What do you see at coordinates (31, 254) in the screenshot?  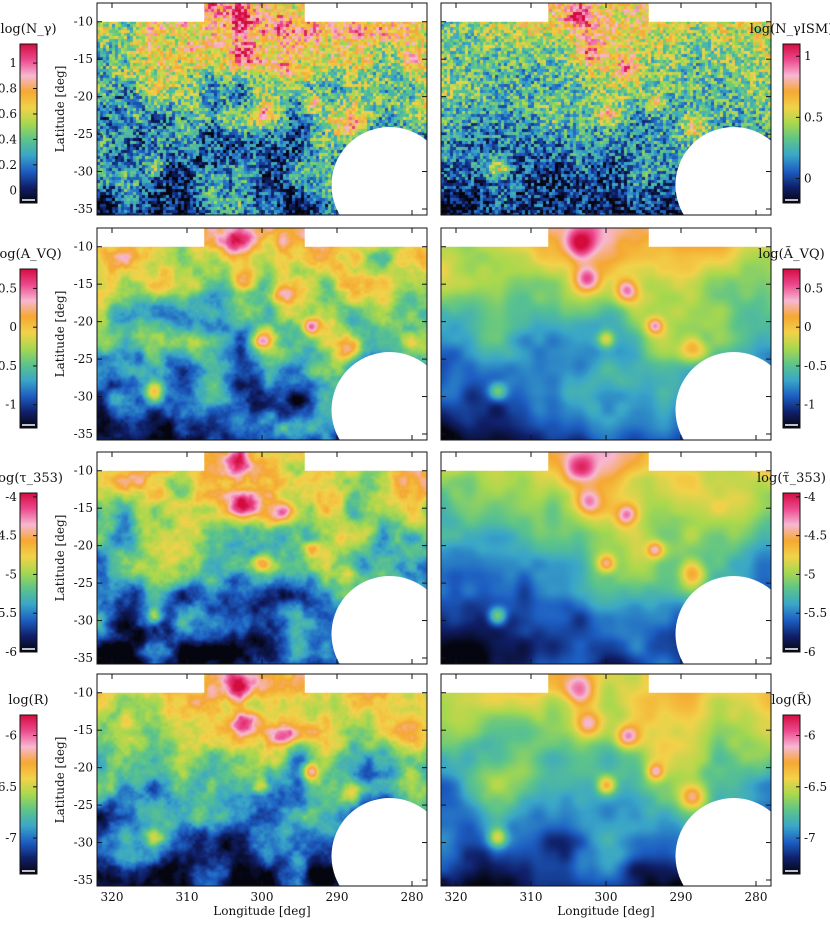 I see `colorbar-label: log(A_VQ)` at bounding box center [31, 254].